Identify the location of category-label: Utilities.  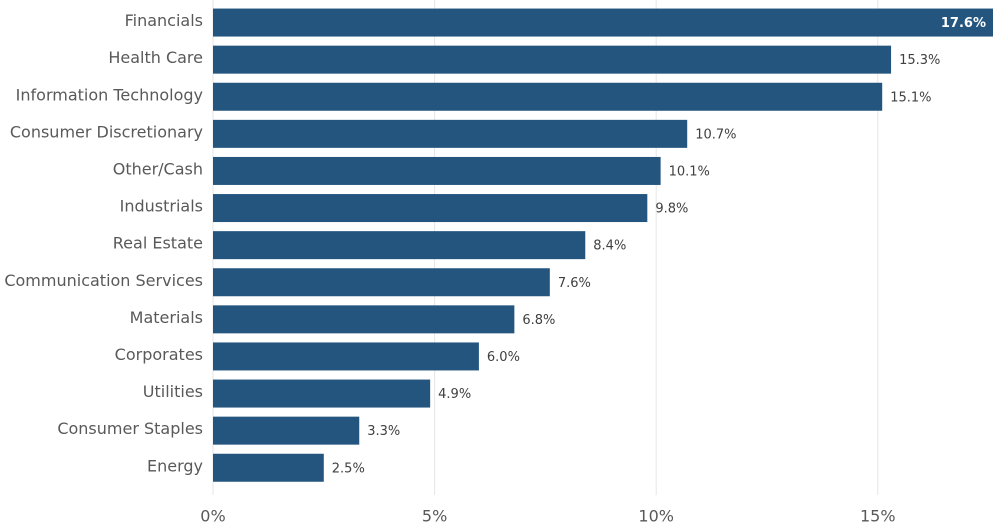
(173, 391).